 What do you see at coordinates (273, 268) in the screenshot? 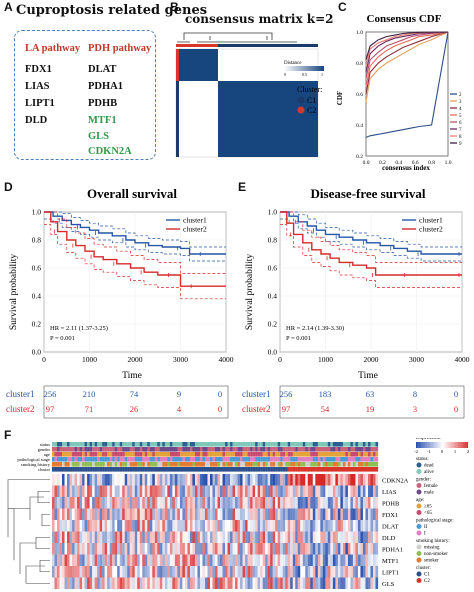
I see `dfs-ytick: 0.6` at bounding box center [273, 268].